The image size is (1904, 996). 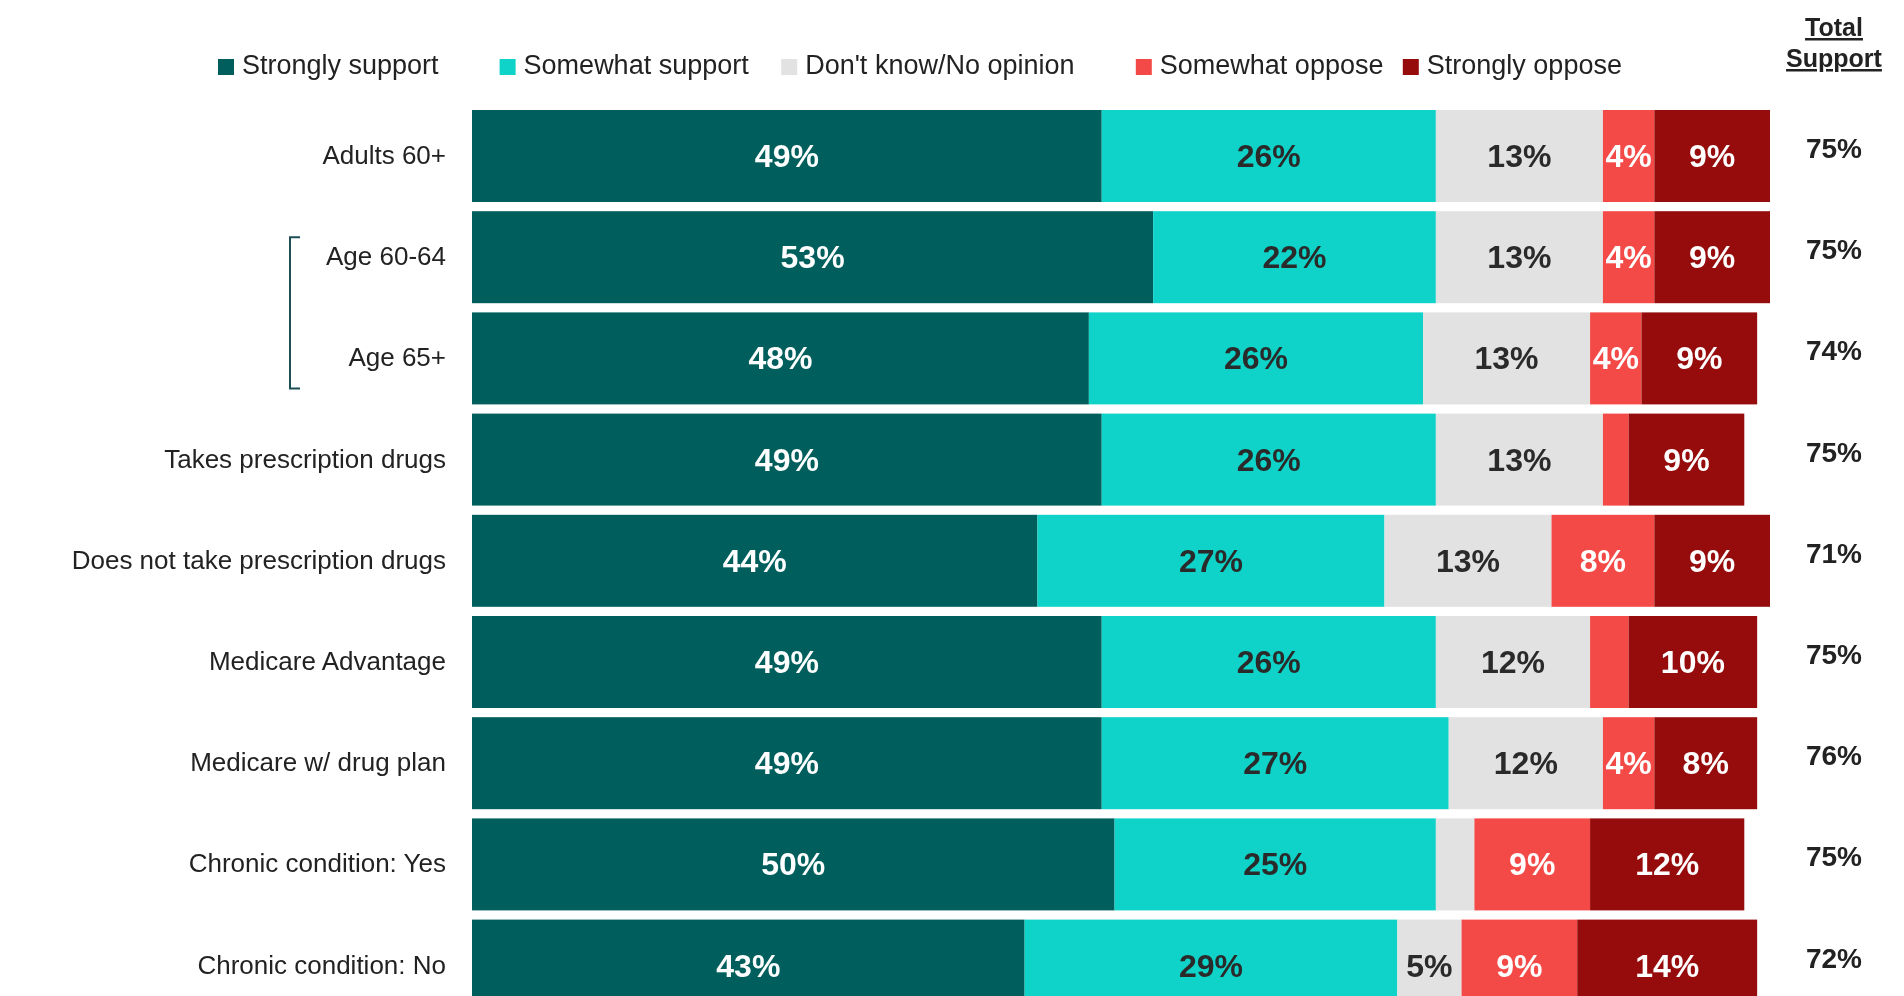 I want to click on data-label: 14%, so click(x=1667, y=965).